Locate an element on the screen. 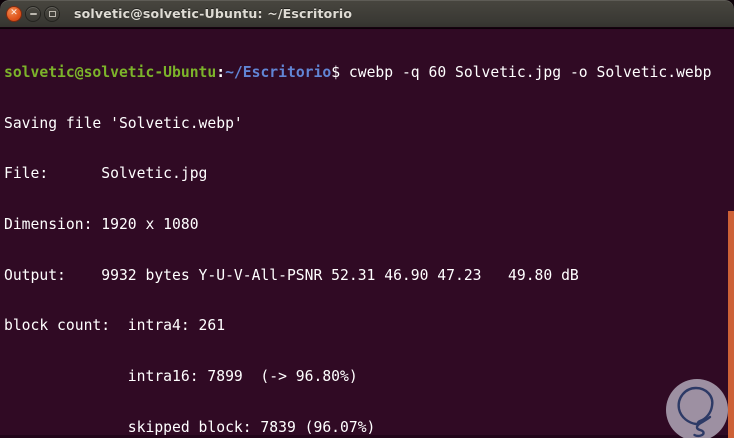  minimize-icon is located at coordinates (33, 13).